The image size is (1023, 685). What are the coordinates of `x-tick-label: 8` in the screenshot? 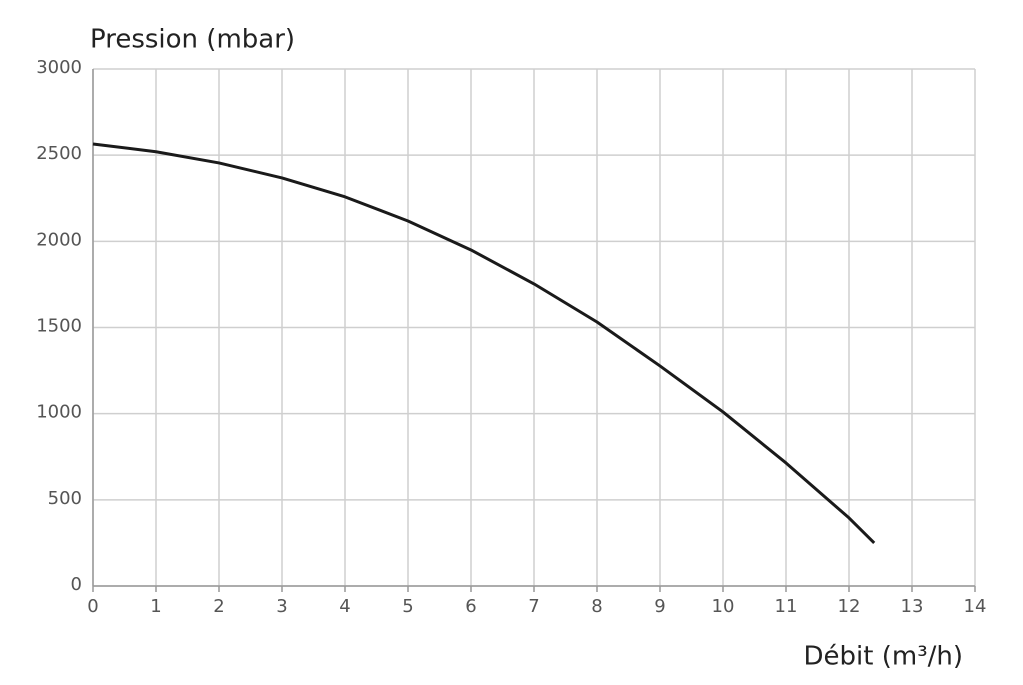 It's located at (596, 606).